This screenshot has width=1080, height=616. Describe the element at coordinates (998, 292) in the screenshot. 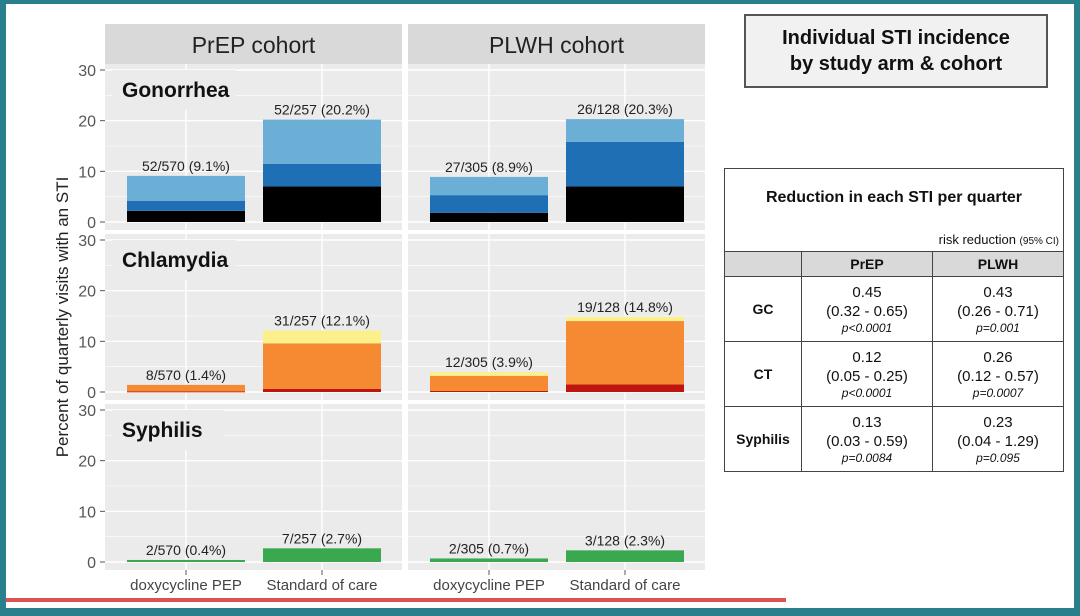

I see `cell-value: 0.43` at that location.